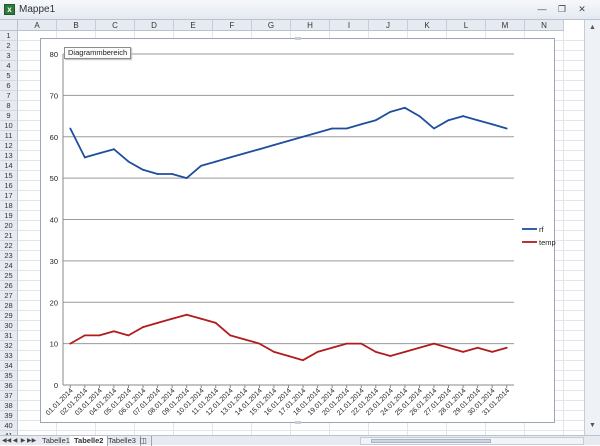 The width and height of the screenshot is (600, 446). What do you see at coordinates (9, 426) in the screenshot?
I see `row-header-40: 40` at bounding box center [9, 426].